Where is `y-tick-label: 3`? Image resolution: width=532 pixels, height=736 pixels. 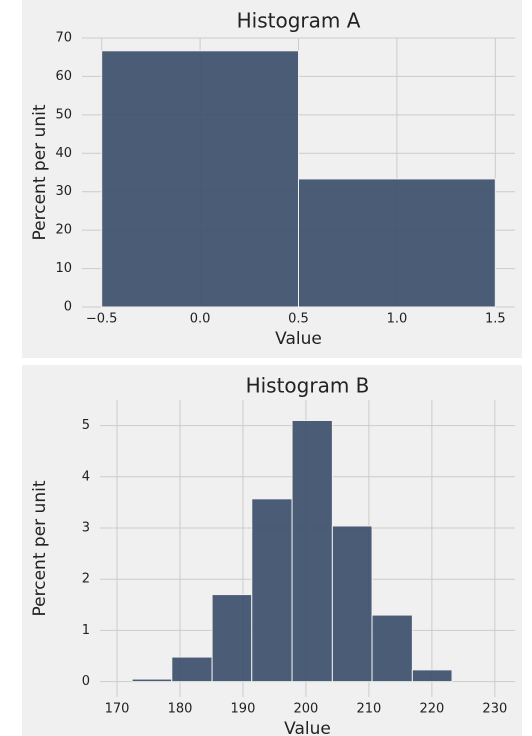
y-tick-label: 3 is located at coordinates (86, 528).